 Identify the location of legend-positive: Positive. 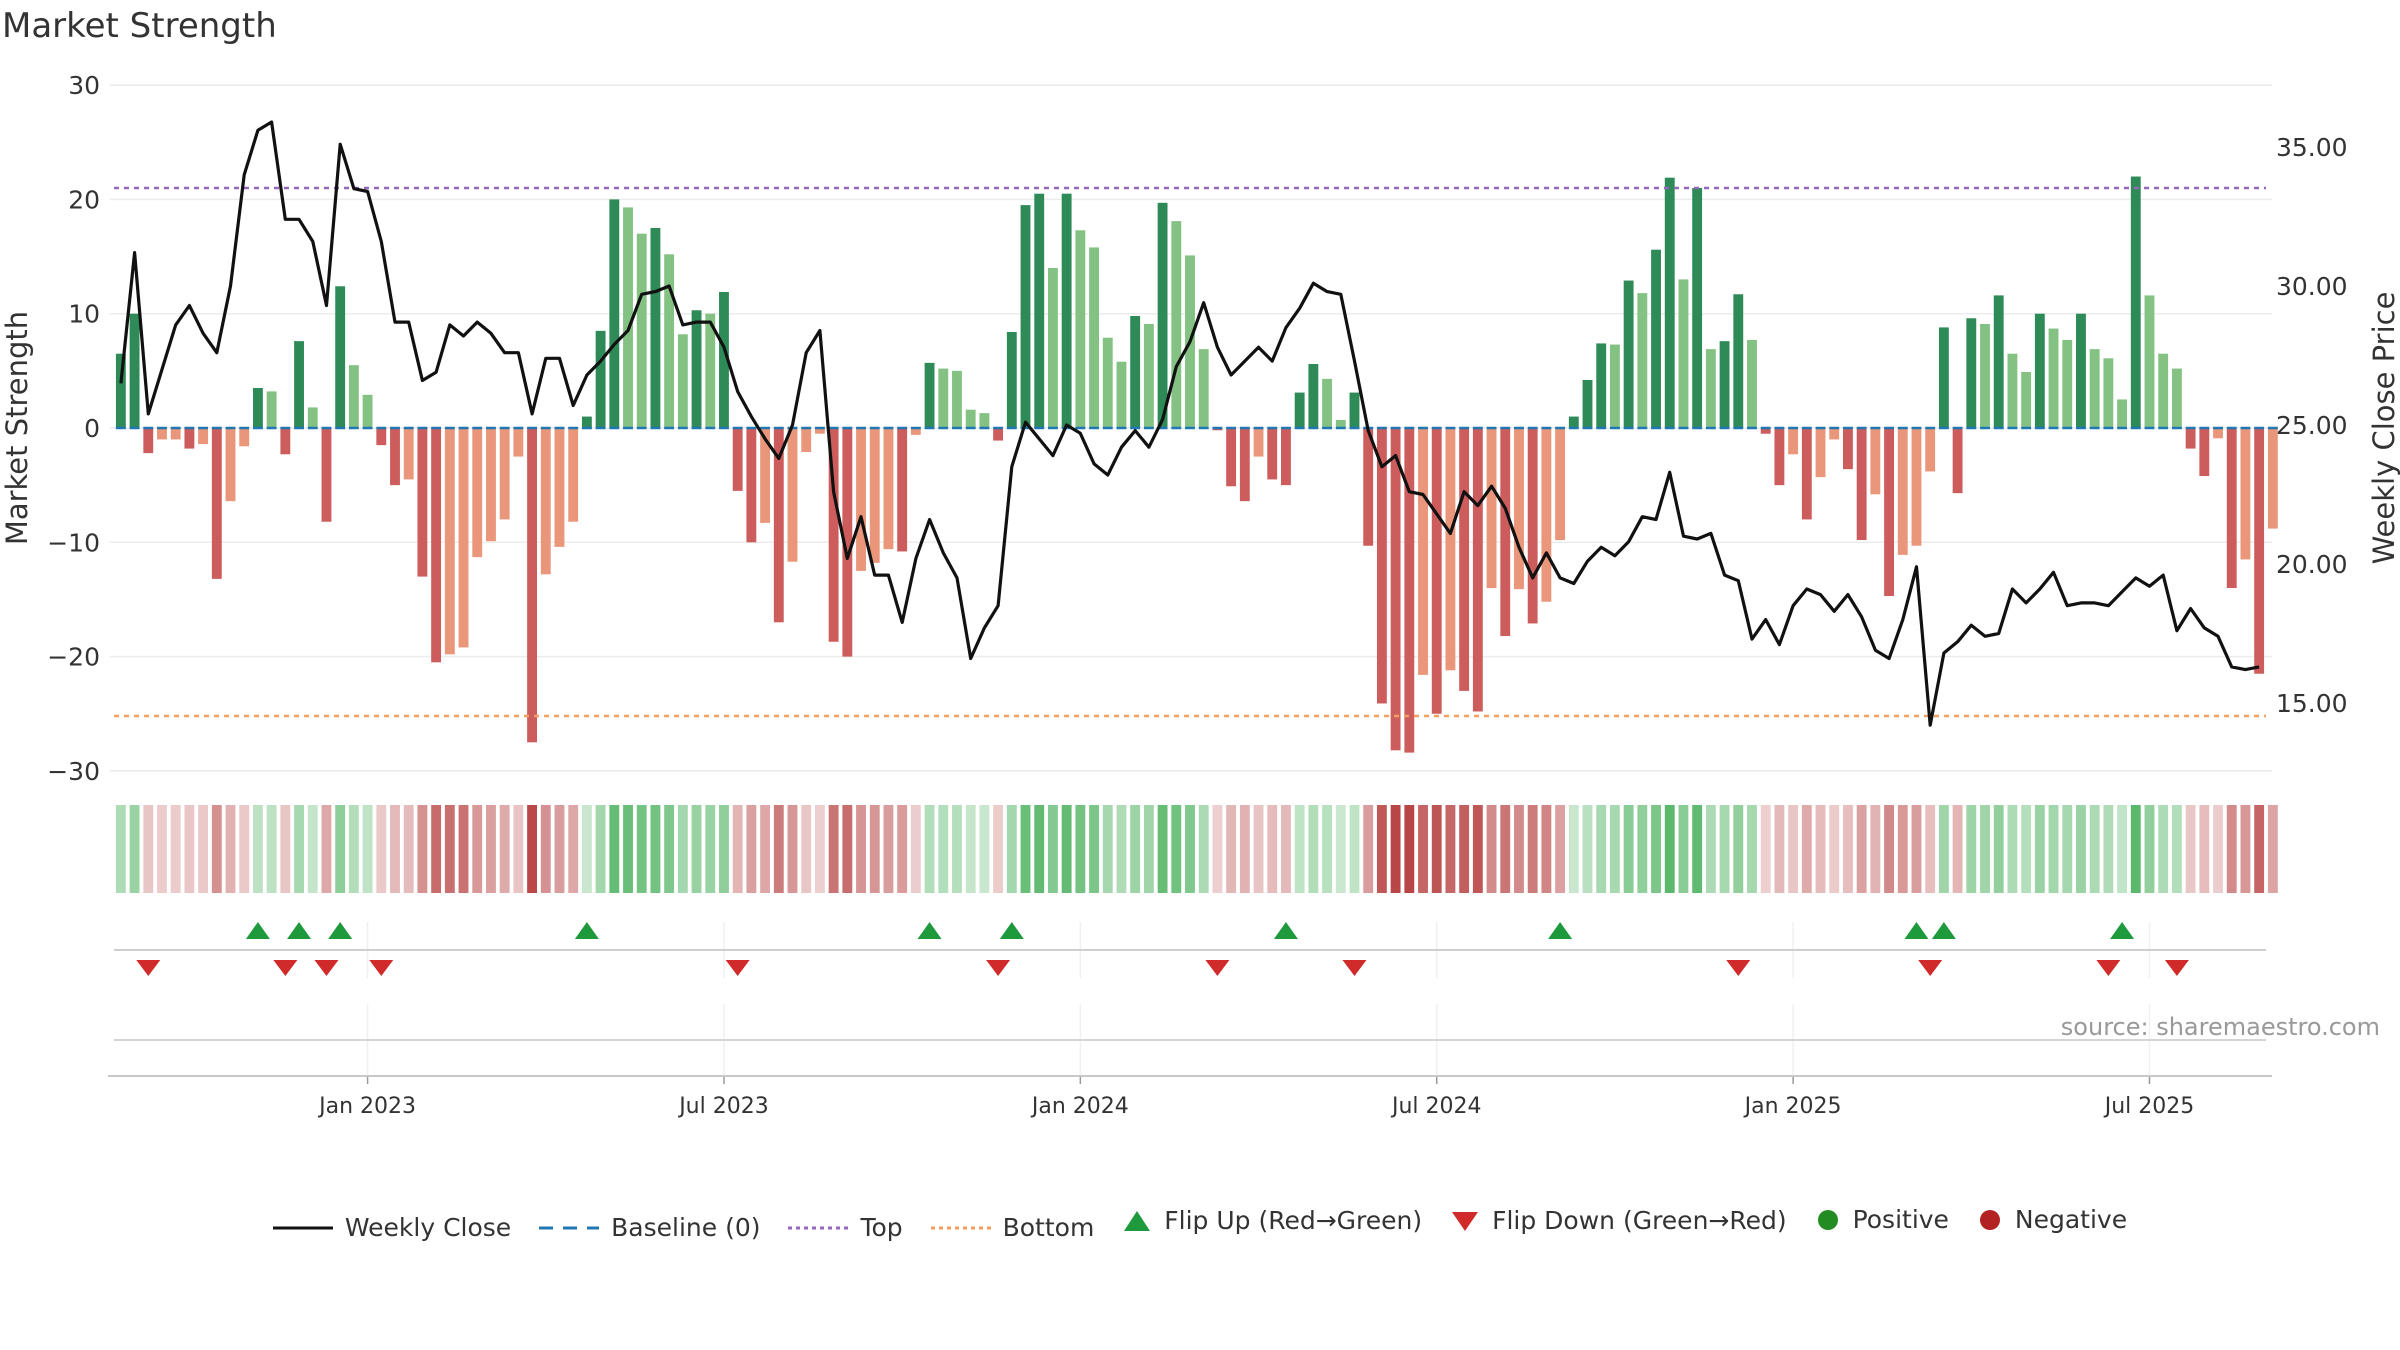
(1882, 1219).